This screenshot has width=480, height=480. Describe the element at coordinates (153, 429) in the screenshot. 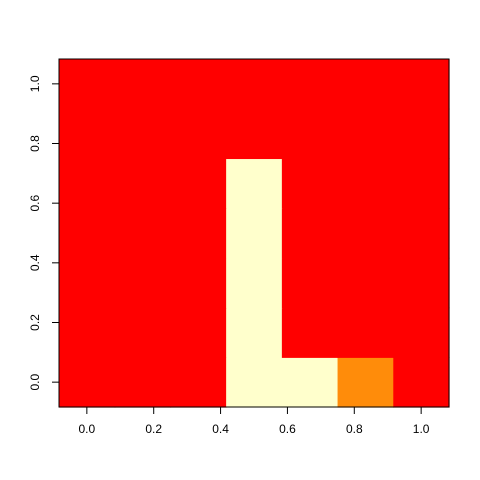

I see `x-tick-label: 0.2` at that location.